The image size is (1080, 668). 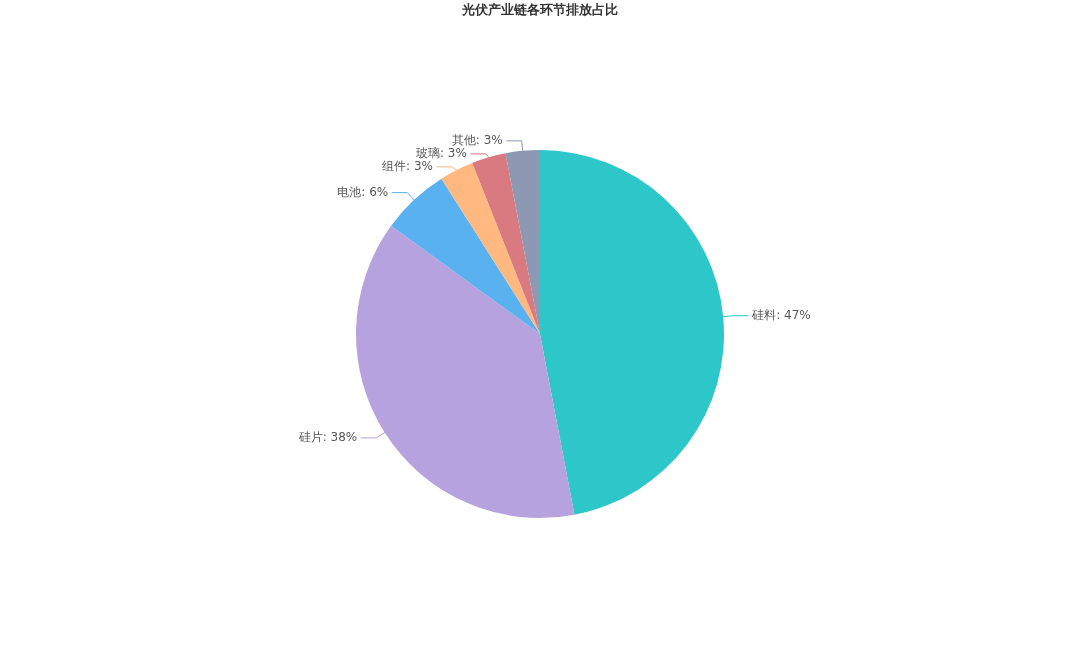 I want to click on slice-label: 玻璃: 3%, so click(x=441, y=152).